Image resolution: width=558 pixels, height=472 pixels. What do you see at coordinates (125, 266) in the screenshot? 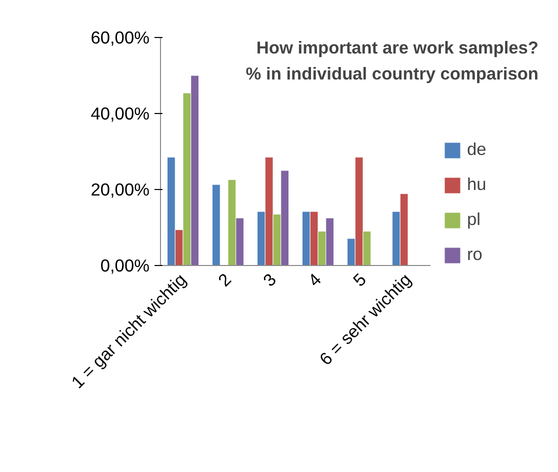
I see `y-tick-label: 0,00%` at bounding box center [125, 266].